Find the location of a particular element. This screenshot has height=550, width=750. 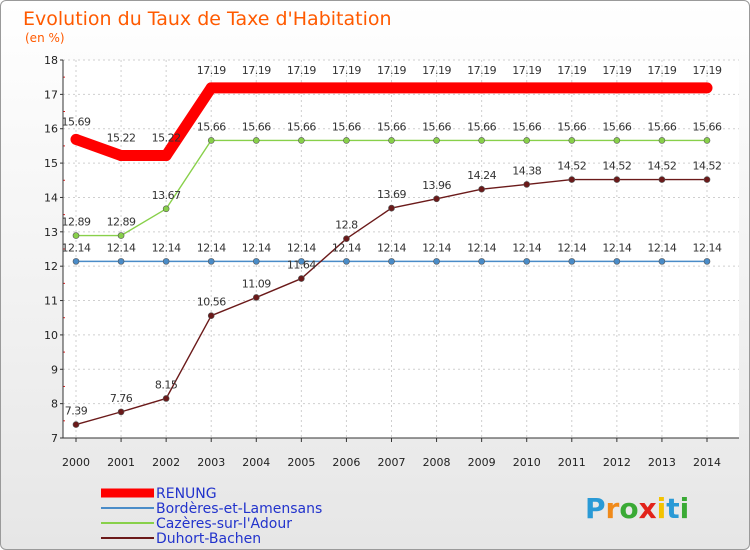

y-tick-label: 18 is located at coordinates (51, 60).